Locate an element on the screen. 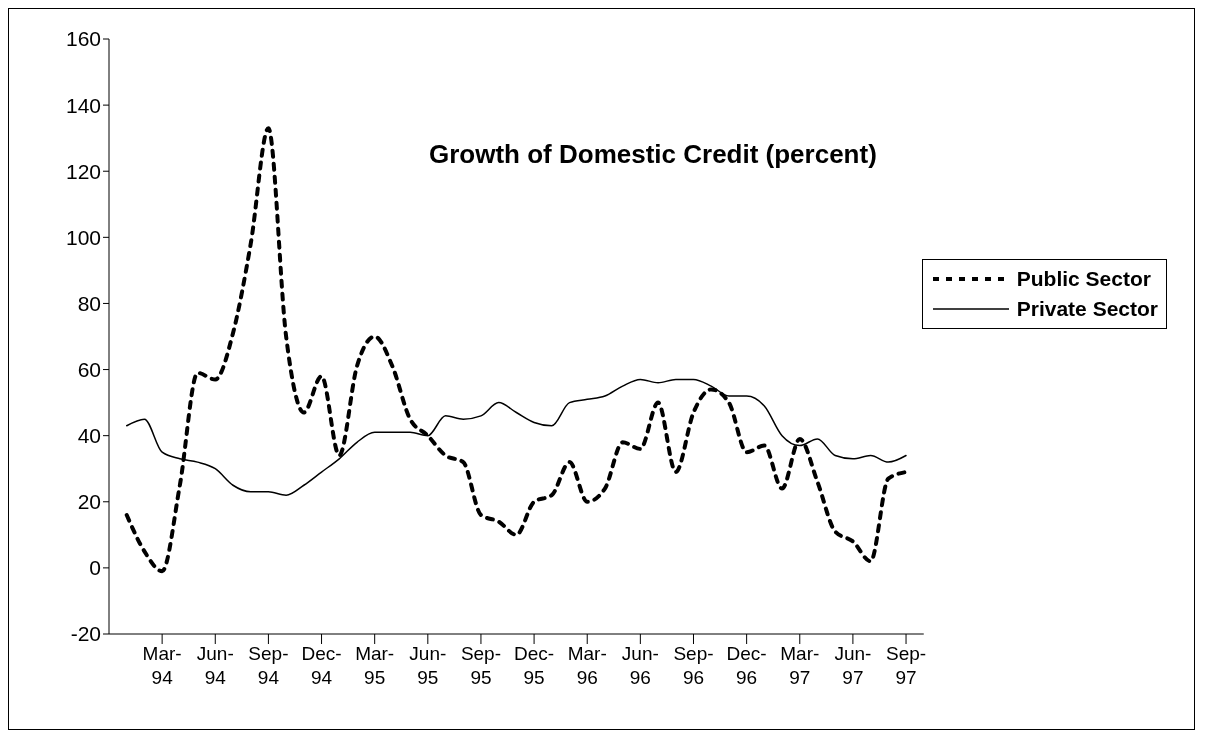 The width and height of the screenshot is (1205, 751). legend-label: Private Sector is located at coordinates (1087, 309).